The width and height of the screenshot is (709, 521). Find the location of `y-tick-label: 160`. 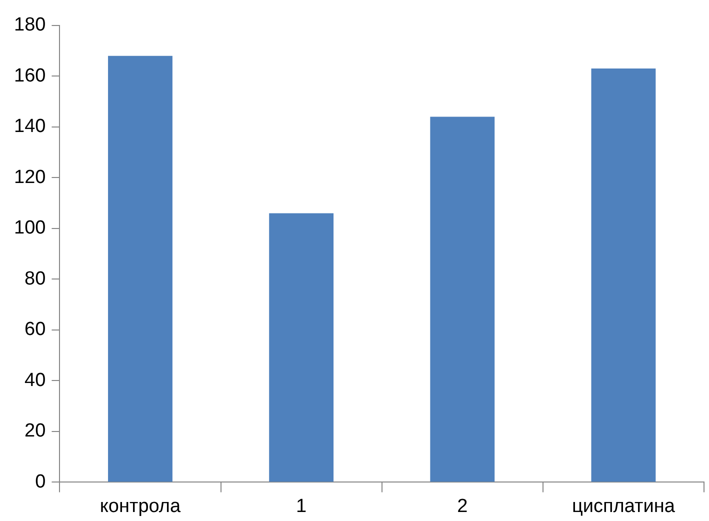

y-tick-label: 160 is located at coordinates (30, 75).